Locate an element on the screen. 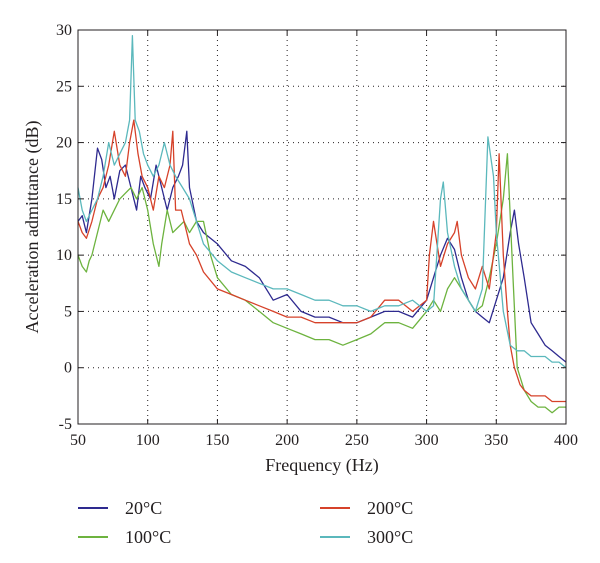 This screenshot has width=600, height=563. x-tick-label: 100 is located at coordinates (148, 440).